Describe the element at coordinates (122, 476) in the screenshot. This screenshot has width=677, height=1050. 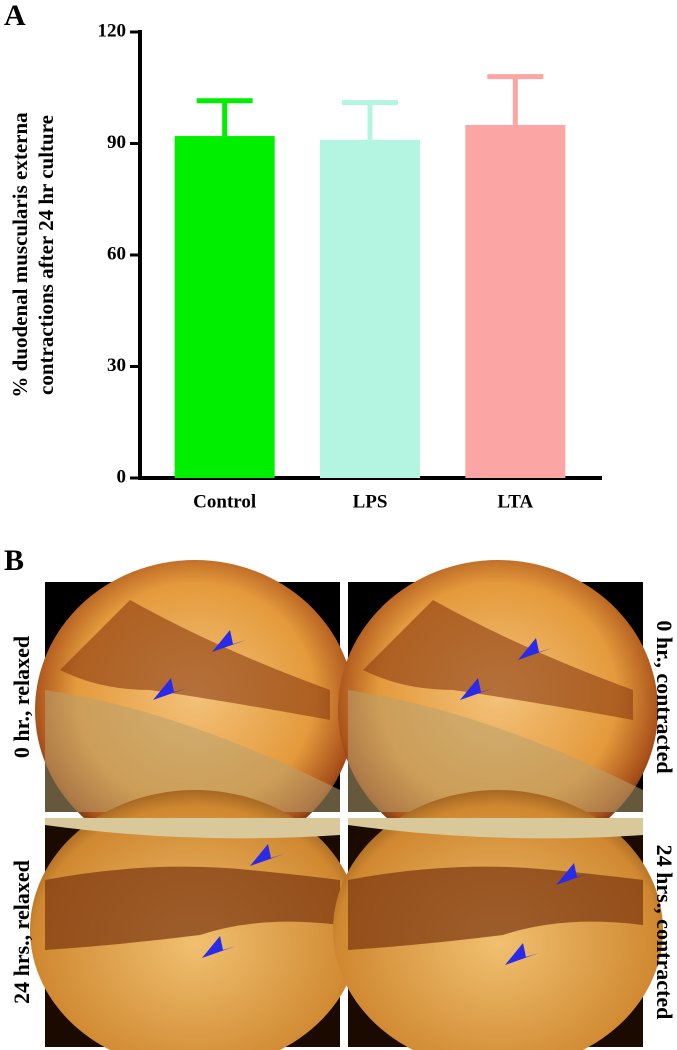
I see `y-tick-label: 0` at that location.